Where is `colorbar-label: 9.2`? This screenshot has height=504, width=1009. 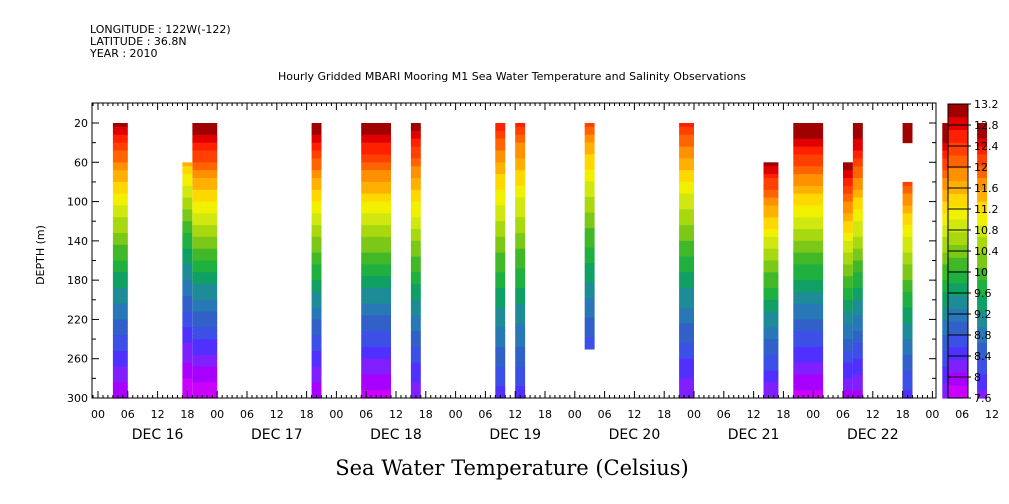
colorbar-label: 9.2 is located at coordinates (983, 314).